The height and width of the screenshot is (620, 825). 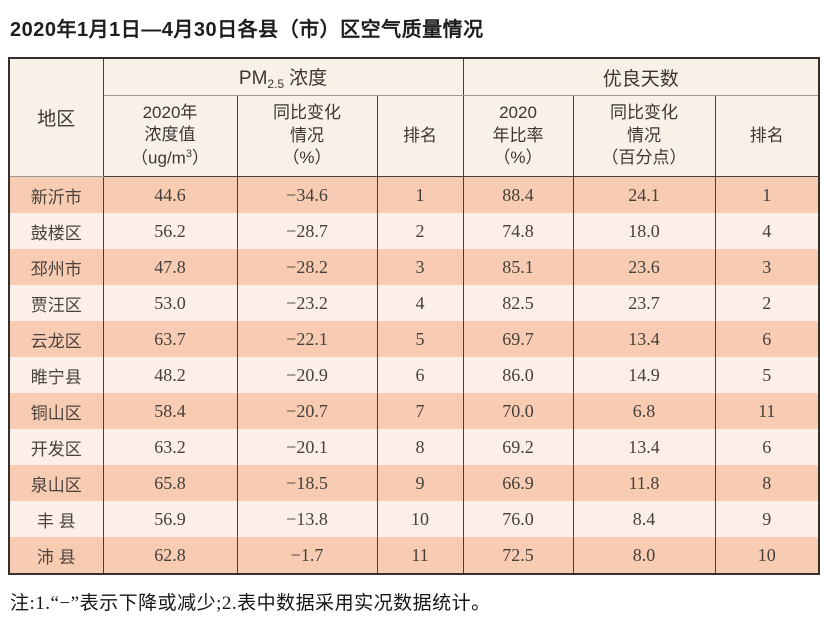 I want to click on table-row: 贾汪区 53.0 −23.2 4 82.5 23.7 2, so click(x=414, y=303).